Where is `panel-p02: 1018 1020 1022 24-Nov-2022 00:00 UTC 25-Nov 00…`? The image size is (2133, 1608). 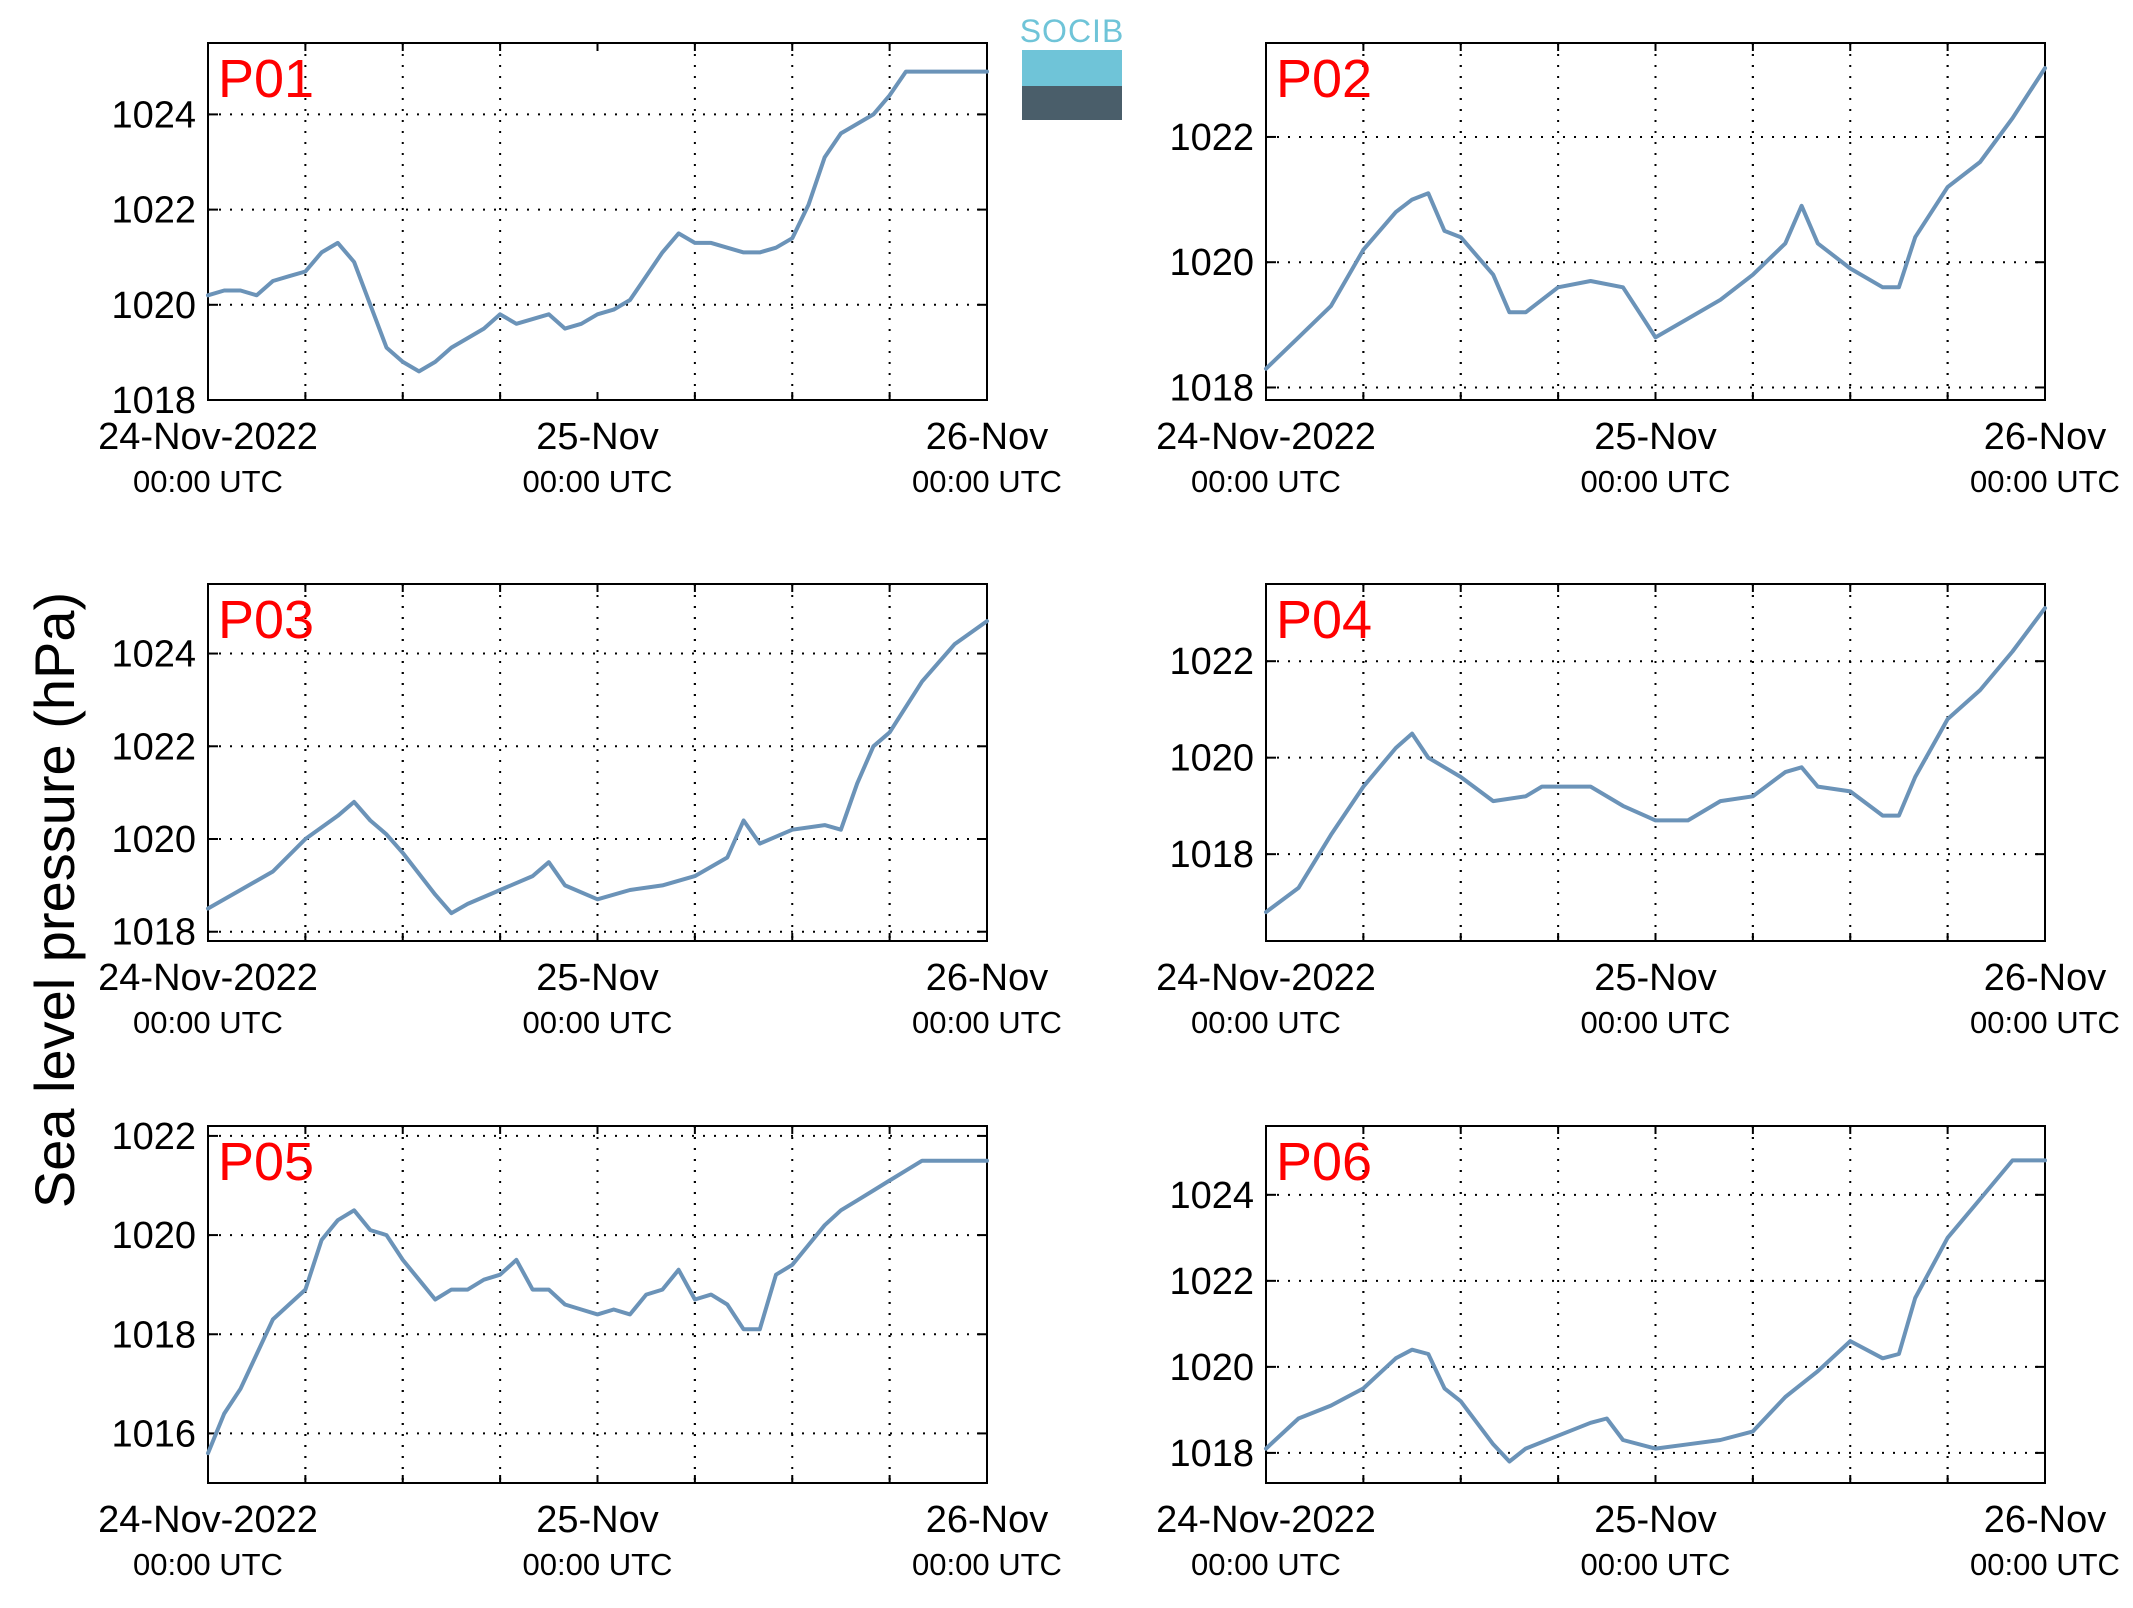
panel-p02: 1018 1020 1022 24-Nov-2022 00:00 UTC 25-Nov 00… is located at coordinates (1638, 270).